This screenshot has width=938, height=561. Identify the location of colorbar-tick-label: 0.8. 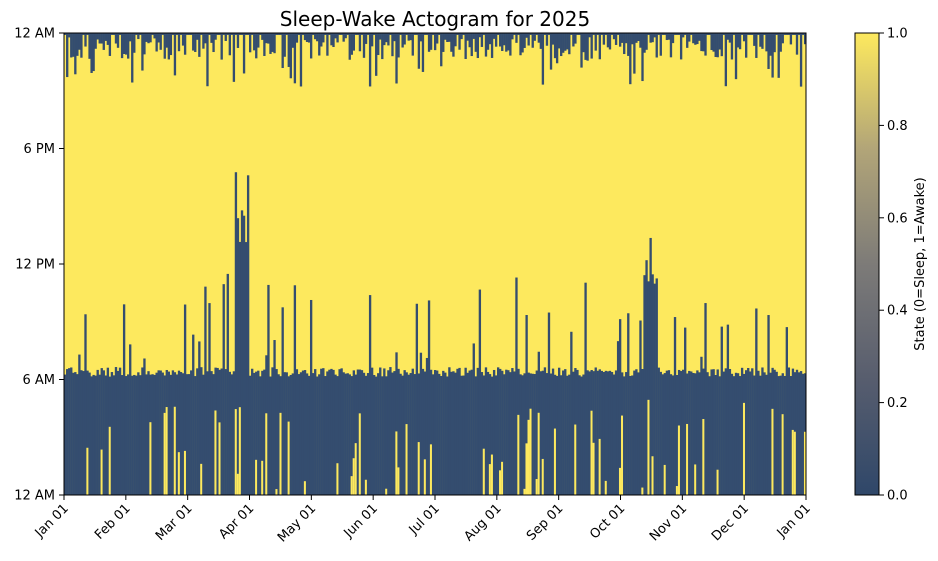
(897, 126).